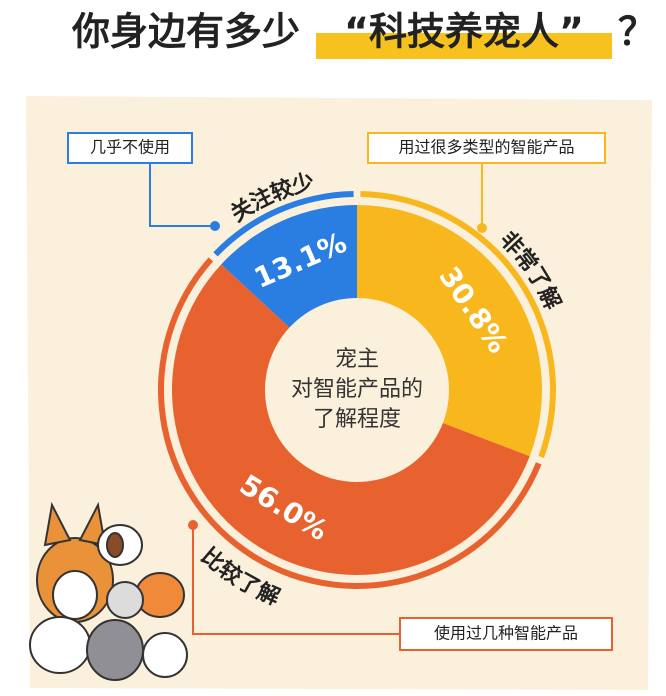 The height and width of the screenshot is (696, 666). Describe the element at coordinates (283, 224) in the screenshot. I see `outer-ring-arc` at that location.